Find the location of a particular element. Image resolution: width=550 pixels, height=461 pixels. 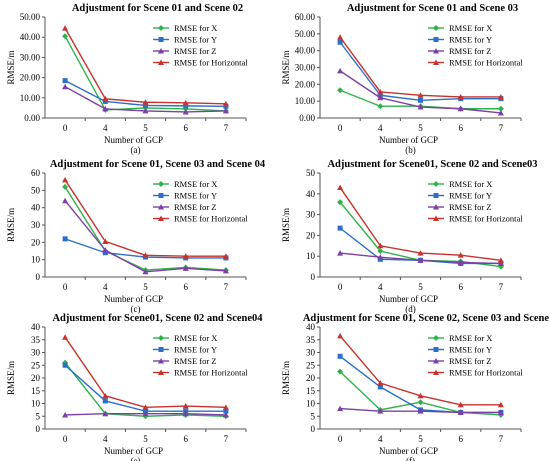

chart-caption: (a) is located at coordinates (136, 150).